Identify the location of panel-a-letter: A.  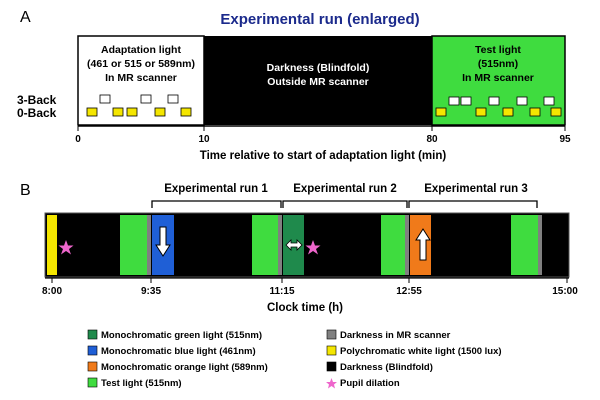
(25, 17).